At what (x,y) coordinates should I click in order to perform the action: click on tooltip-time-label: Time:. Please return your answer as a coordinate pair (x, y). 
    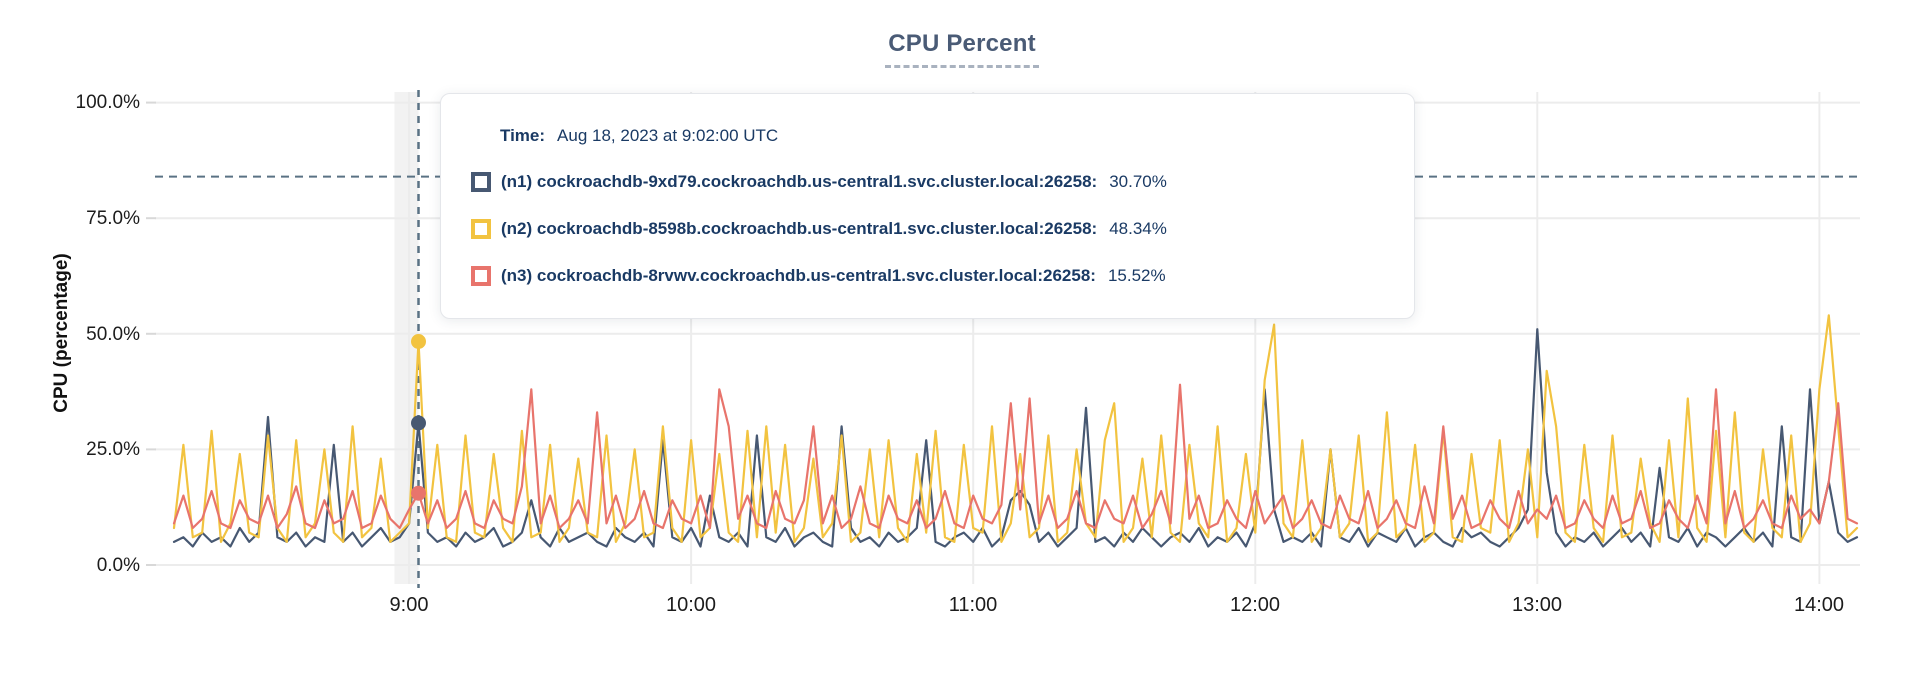
    Looking at the image, I should click on (523, 135).